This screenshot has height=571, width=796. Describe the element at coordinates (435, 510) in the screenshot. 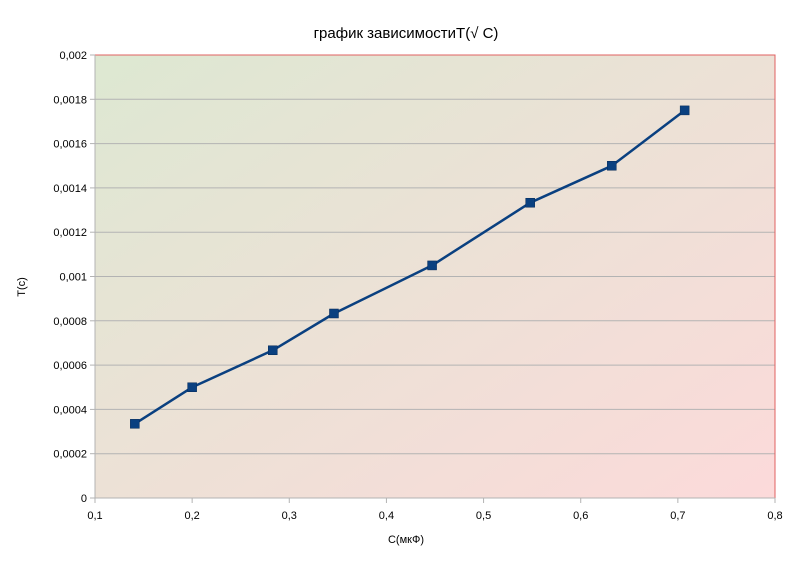

I see `x-axis-ticks: 0,1 0,2 0,3 0,4 0,5 0,6 0,7 0,8` at that location.